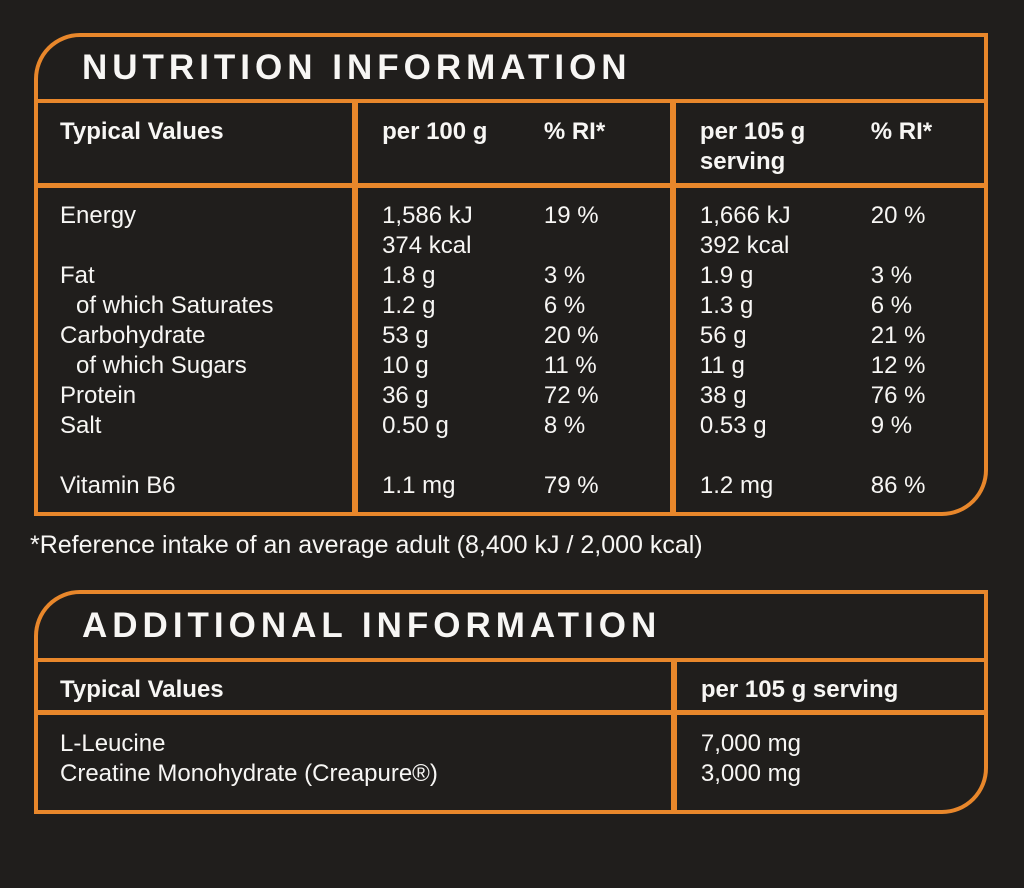 This screenshot has height=888, width=1024. I want to click on nutrient-values-row: 36 g 72 %, so click(514, 396).